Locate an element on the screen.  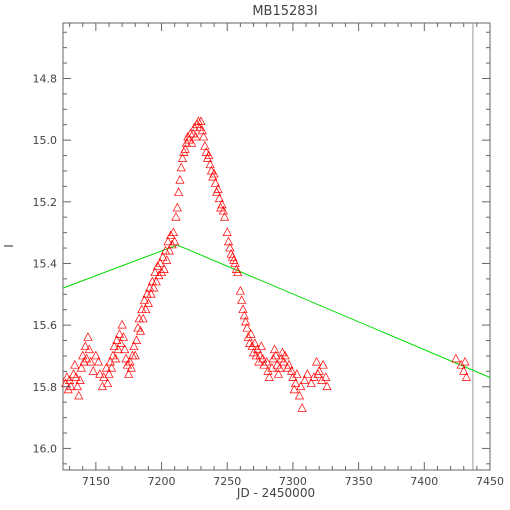
x-axis-label: JD - 2450000 is located at coordinates (275, 493).